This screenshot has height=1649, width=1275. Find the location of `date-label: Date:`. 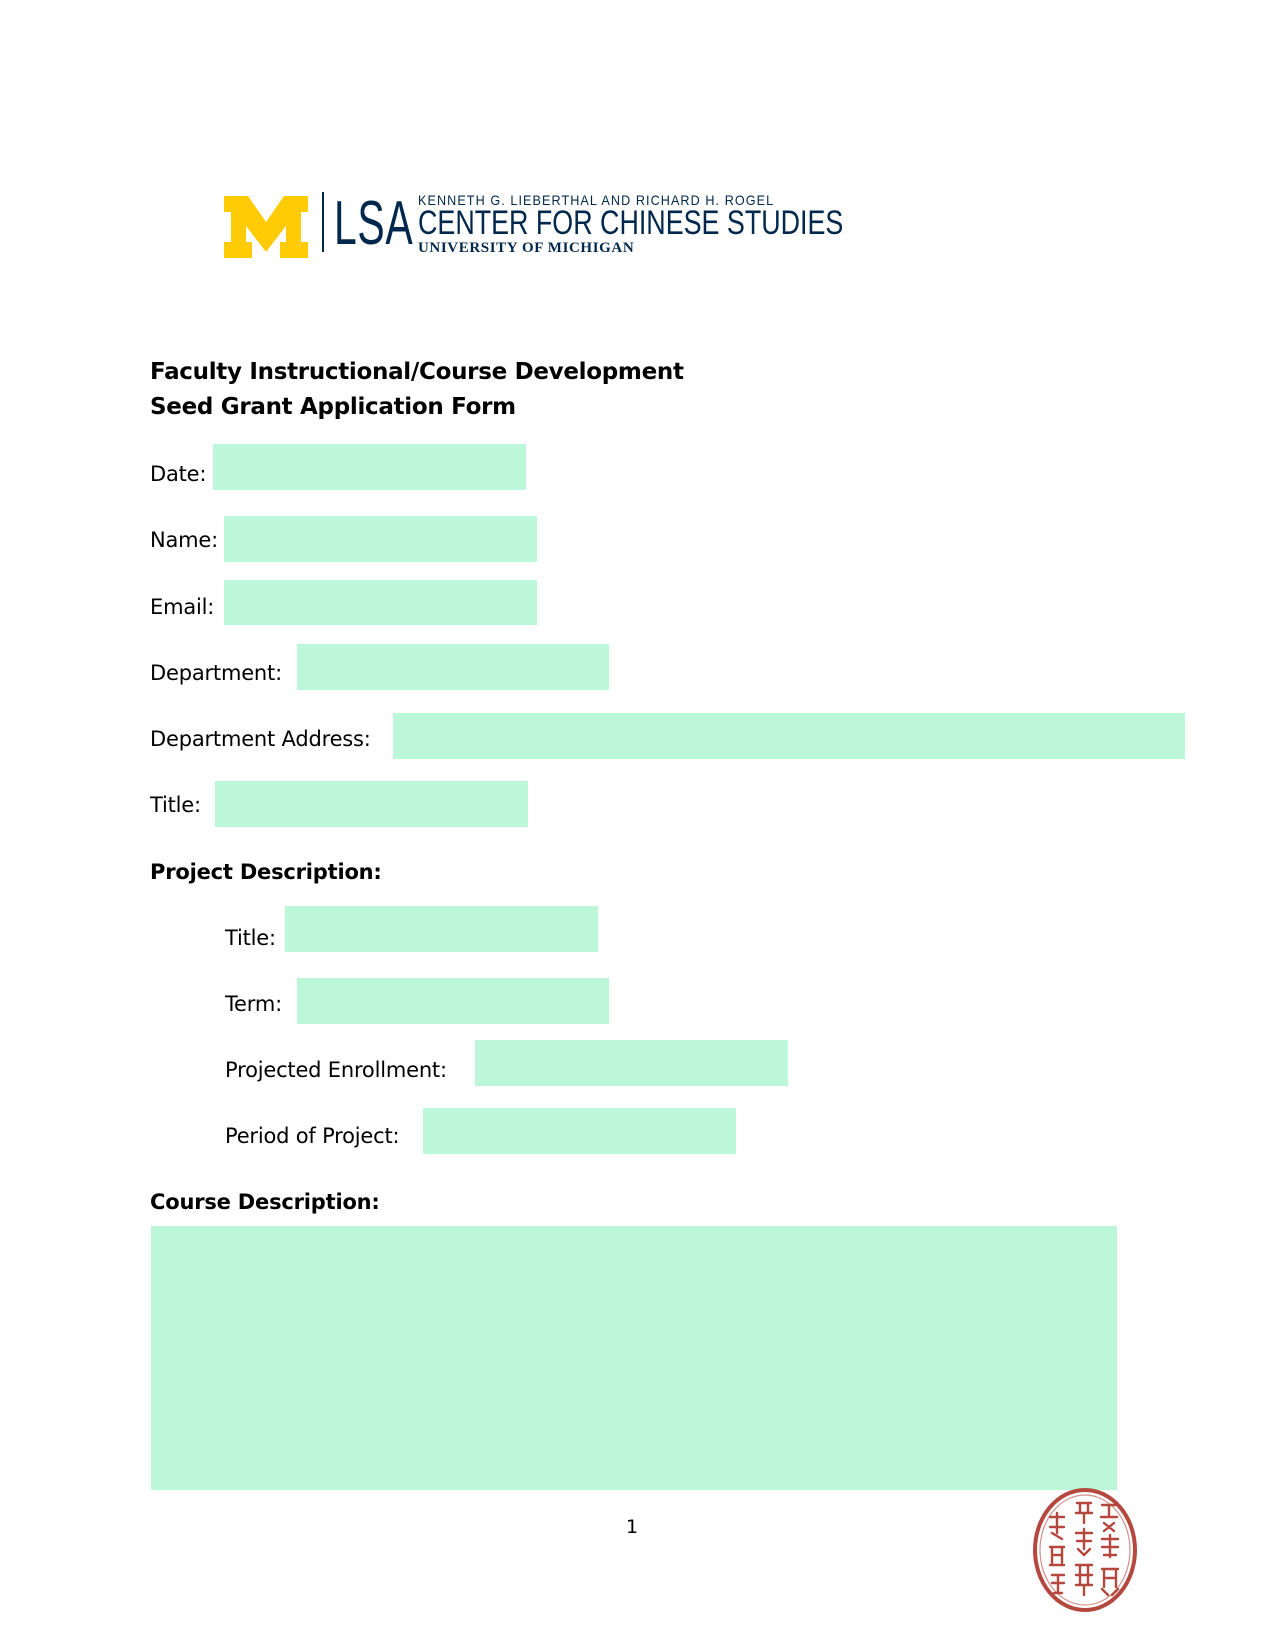

date-label: Date: is located at coordinates (178, 474).